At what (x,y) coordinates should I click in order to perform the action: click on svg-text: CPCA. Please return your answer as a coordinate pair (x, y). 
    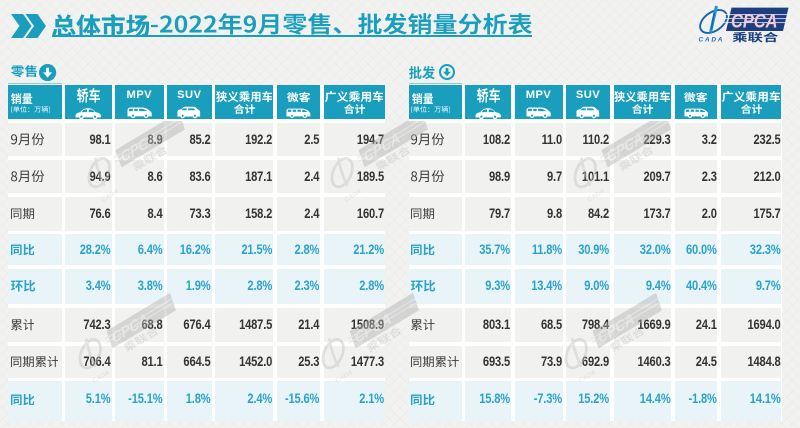
    Looking at the image, I should click on (754, 22).